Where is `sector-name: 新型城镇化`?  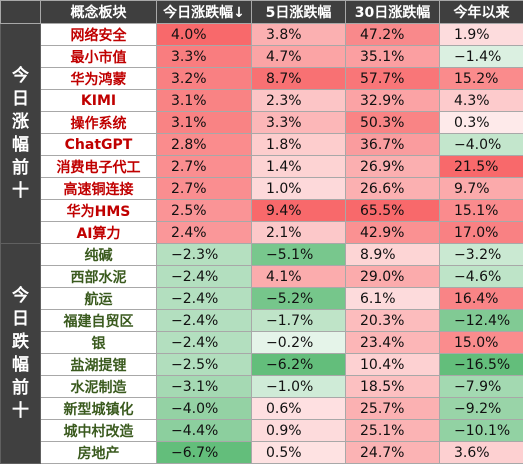
sector-name: 新型城镇化 is located at coordinates (99, 409).